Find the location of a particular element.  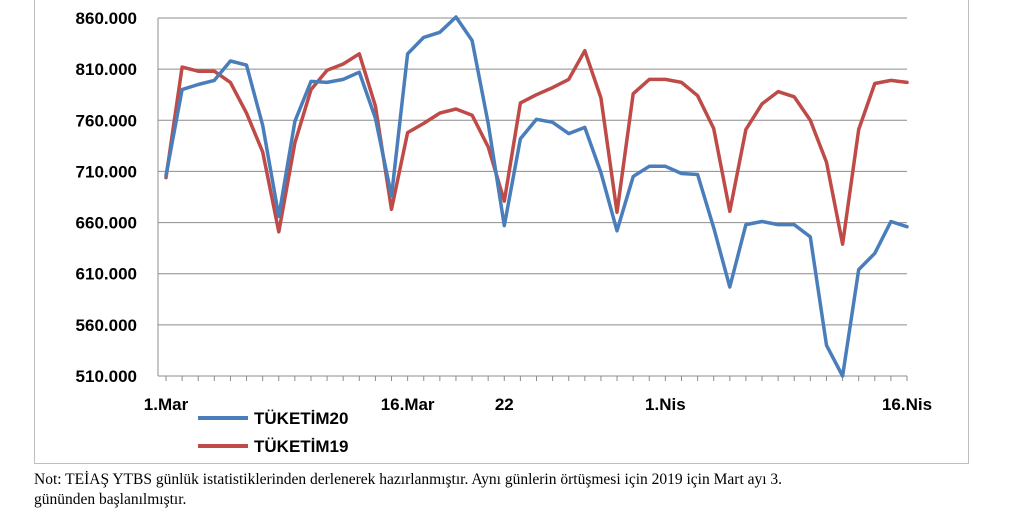

legend-label: TÜKETİM20 is located at coordinates (301, 418).